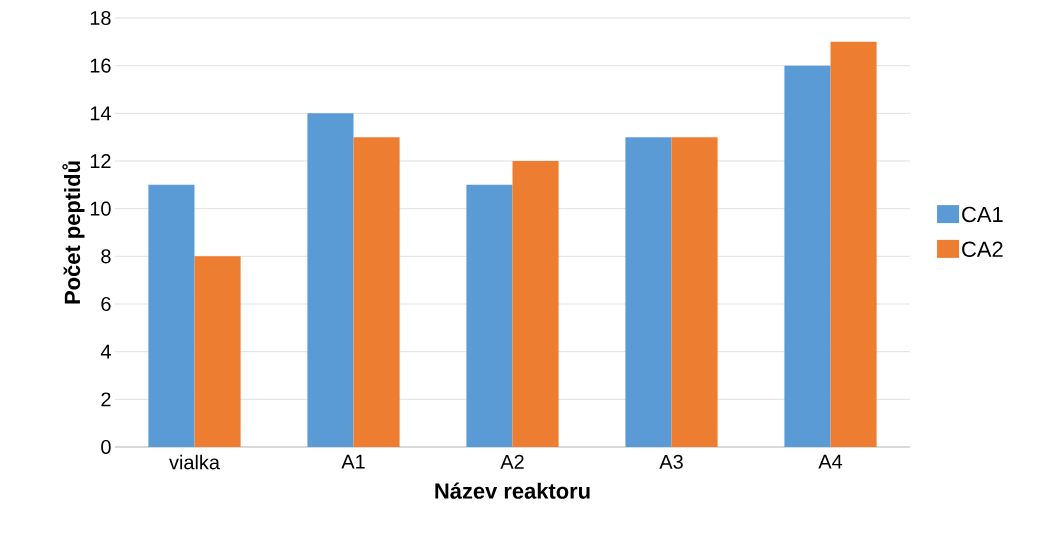  Describe the element at coordinates (105, 351) in the screenshot. I see `y-tick-label: 4` at that location.